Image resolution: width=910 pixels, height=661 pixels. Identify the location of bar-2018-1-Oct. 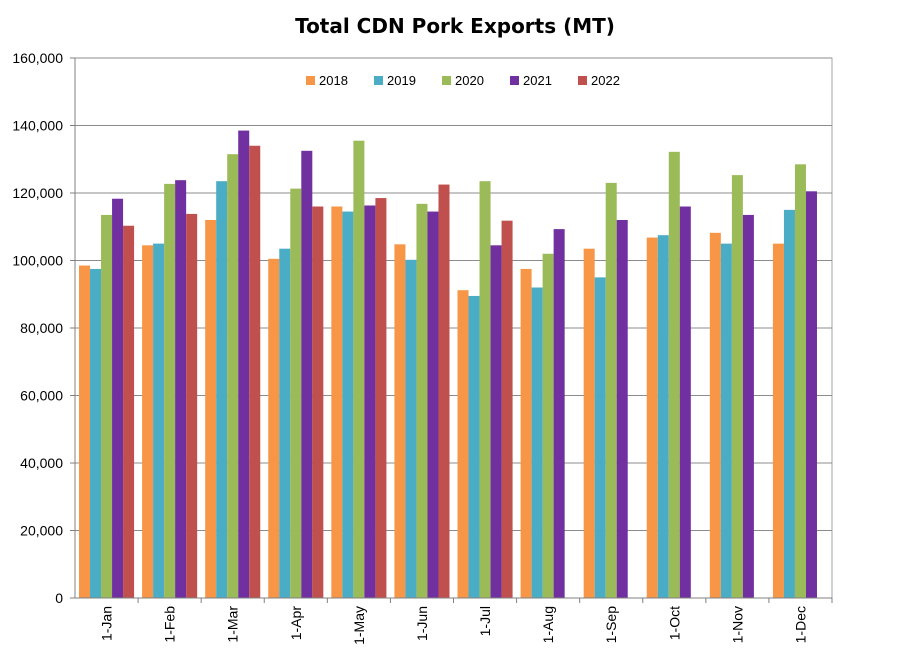
(652, 418).